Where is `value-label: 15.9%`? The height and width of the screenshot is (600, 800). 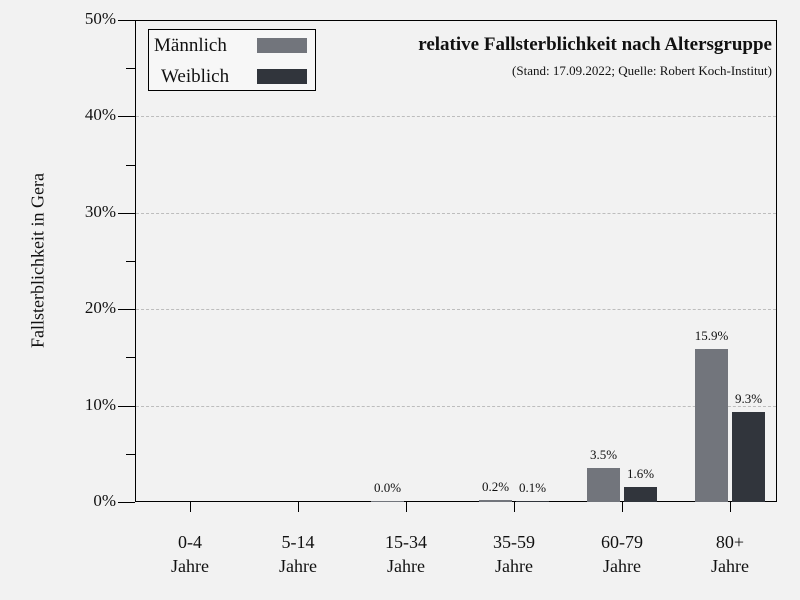 value-label: 15.9% is located at coordinates (711, 335).